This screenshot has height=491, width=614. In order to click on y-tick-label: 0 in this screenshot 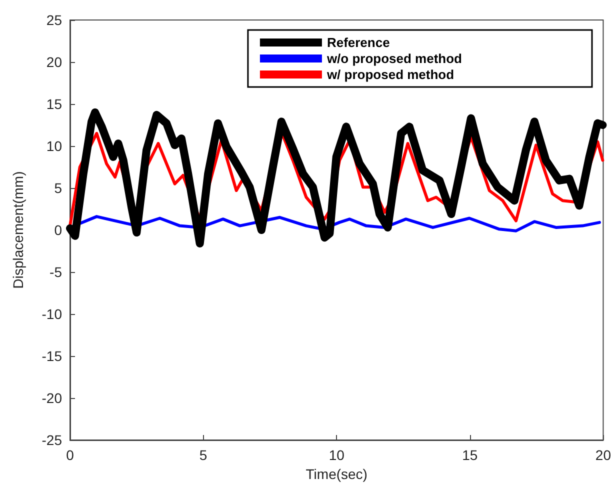, I will do `click(58, 230)`.